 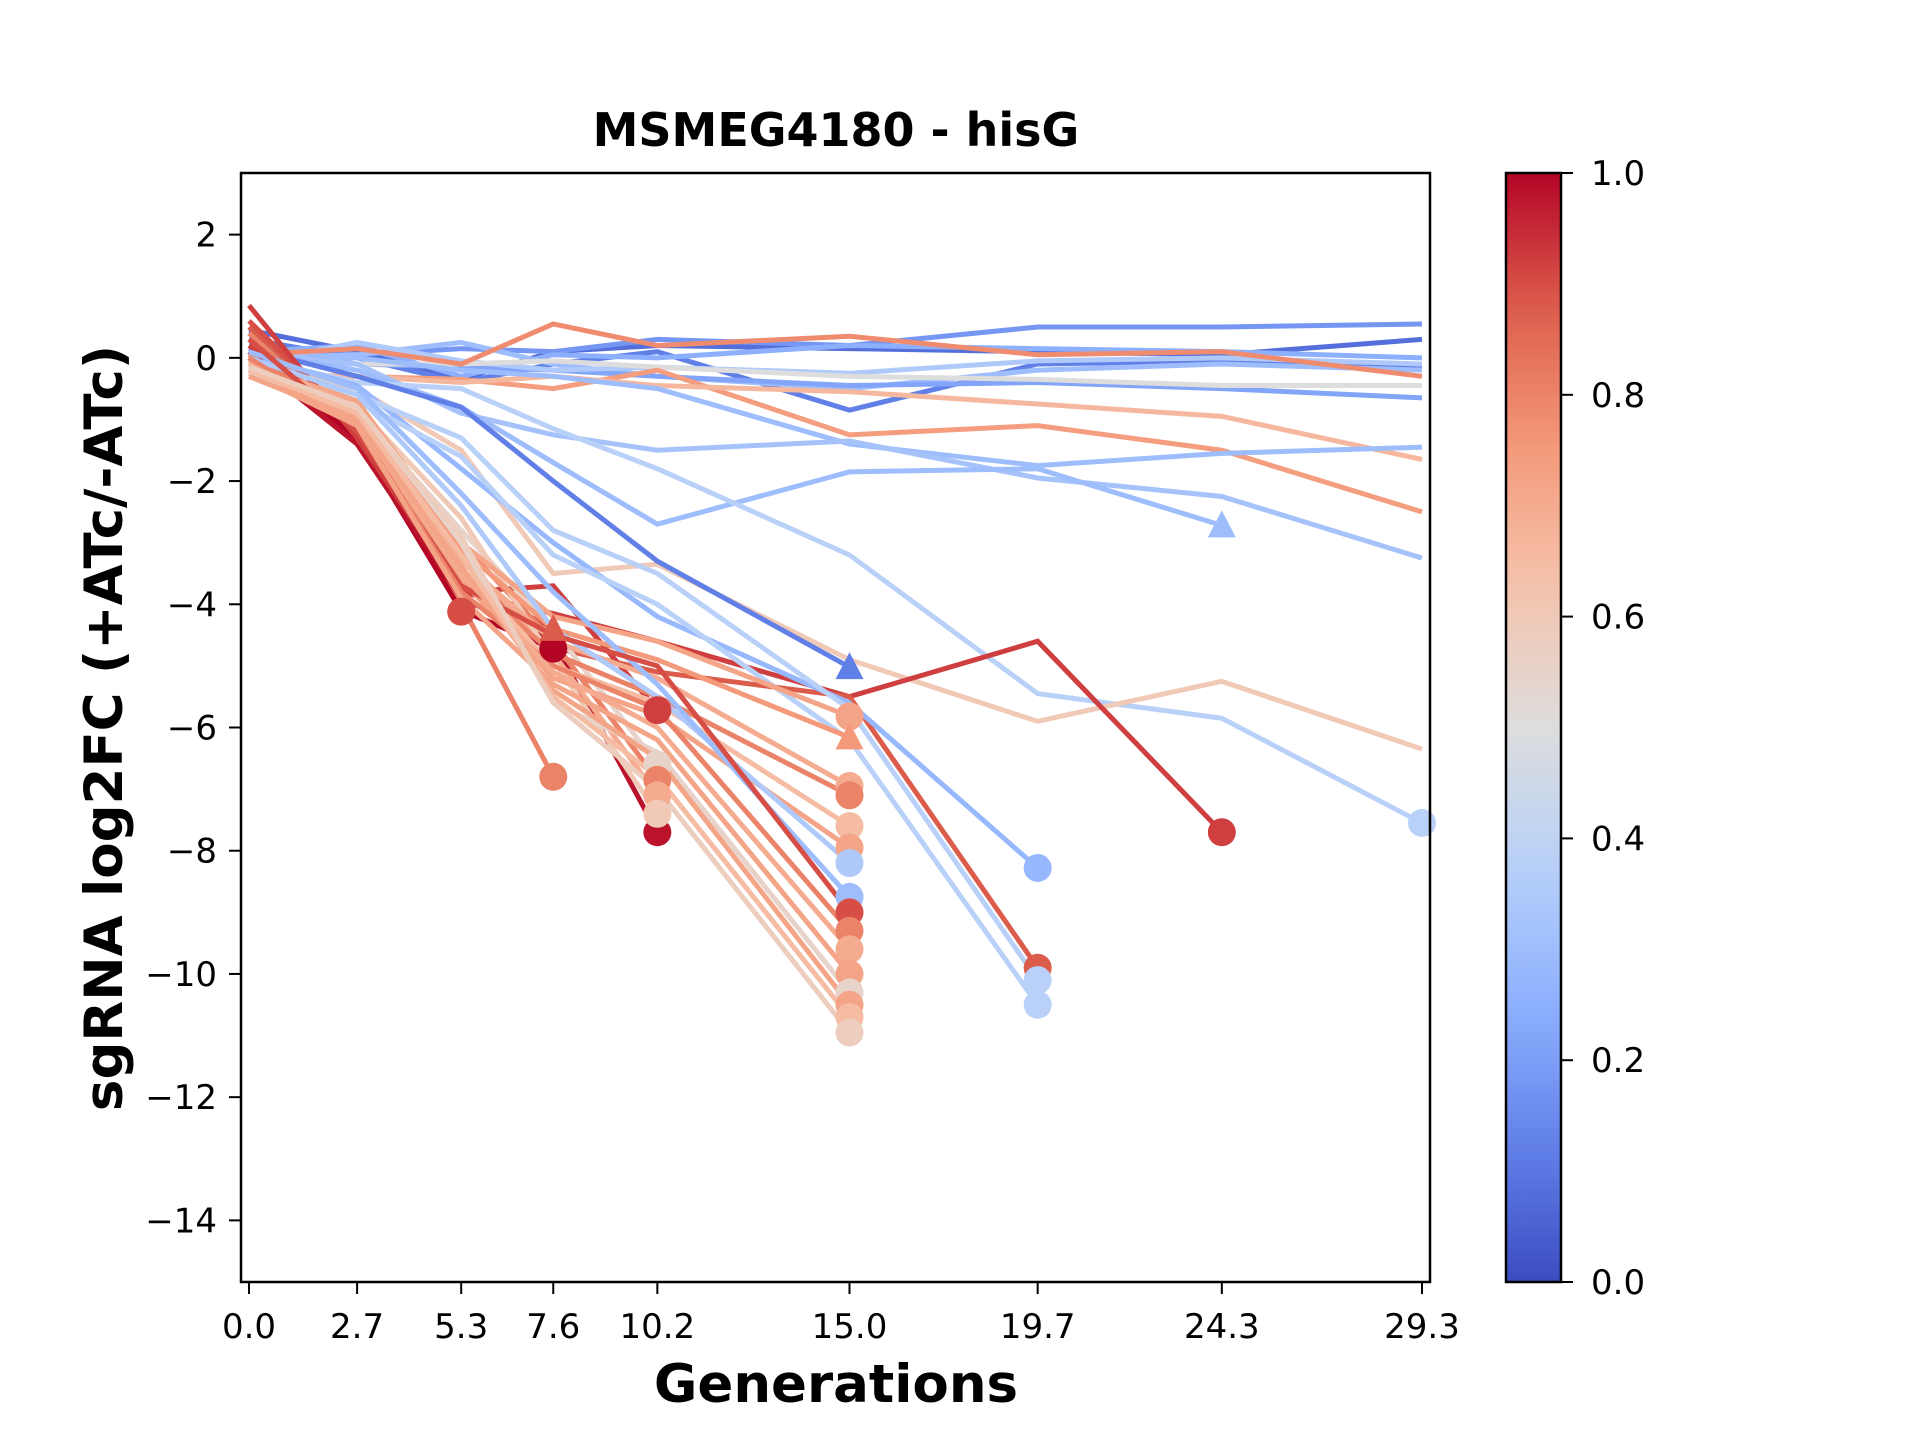 What do you see at coordinates (1533, 727) in the screenshot?
I see `colorbar` at bounding box center [1533, 727].